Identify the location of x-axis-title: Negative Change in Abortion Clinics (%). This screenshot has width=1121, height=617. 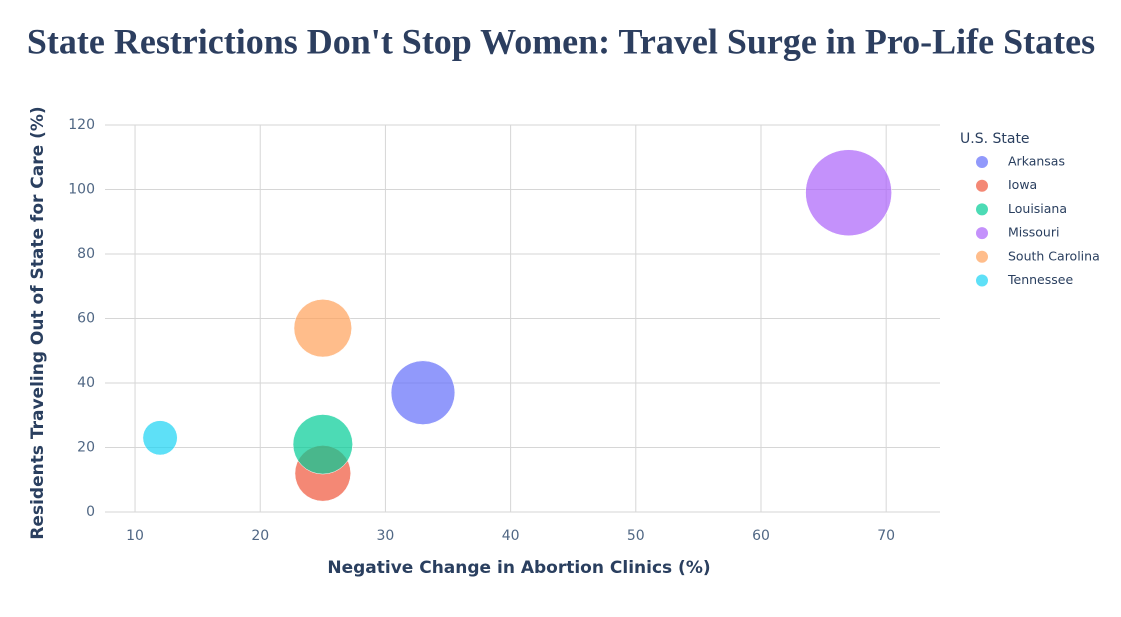
(518, 568).